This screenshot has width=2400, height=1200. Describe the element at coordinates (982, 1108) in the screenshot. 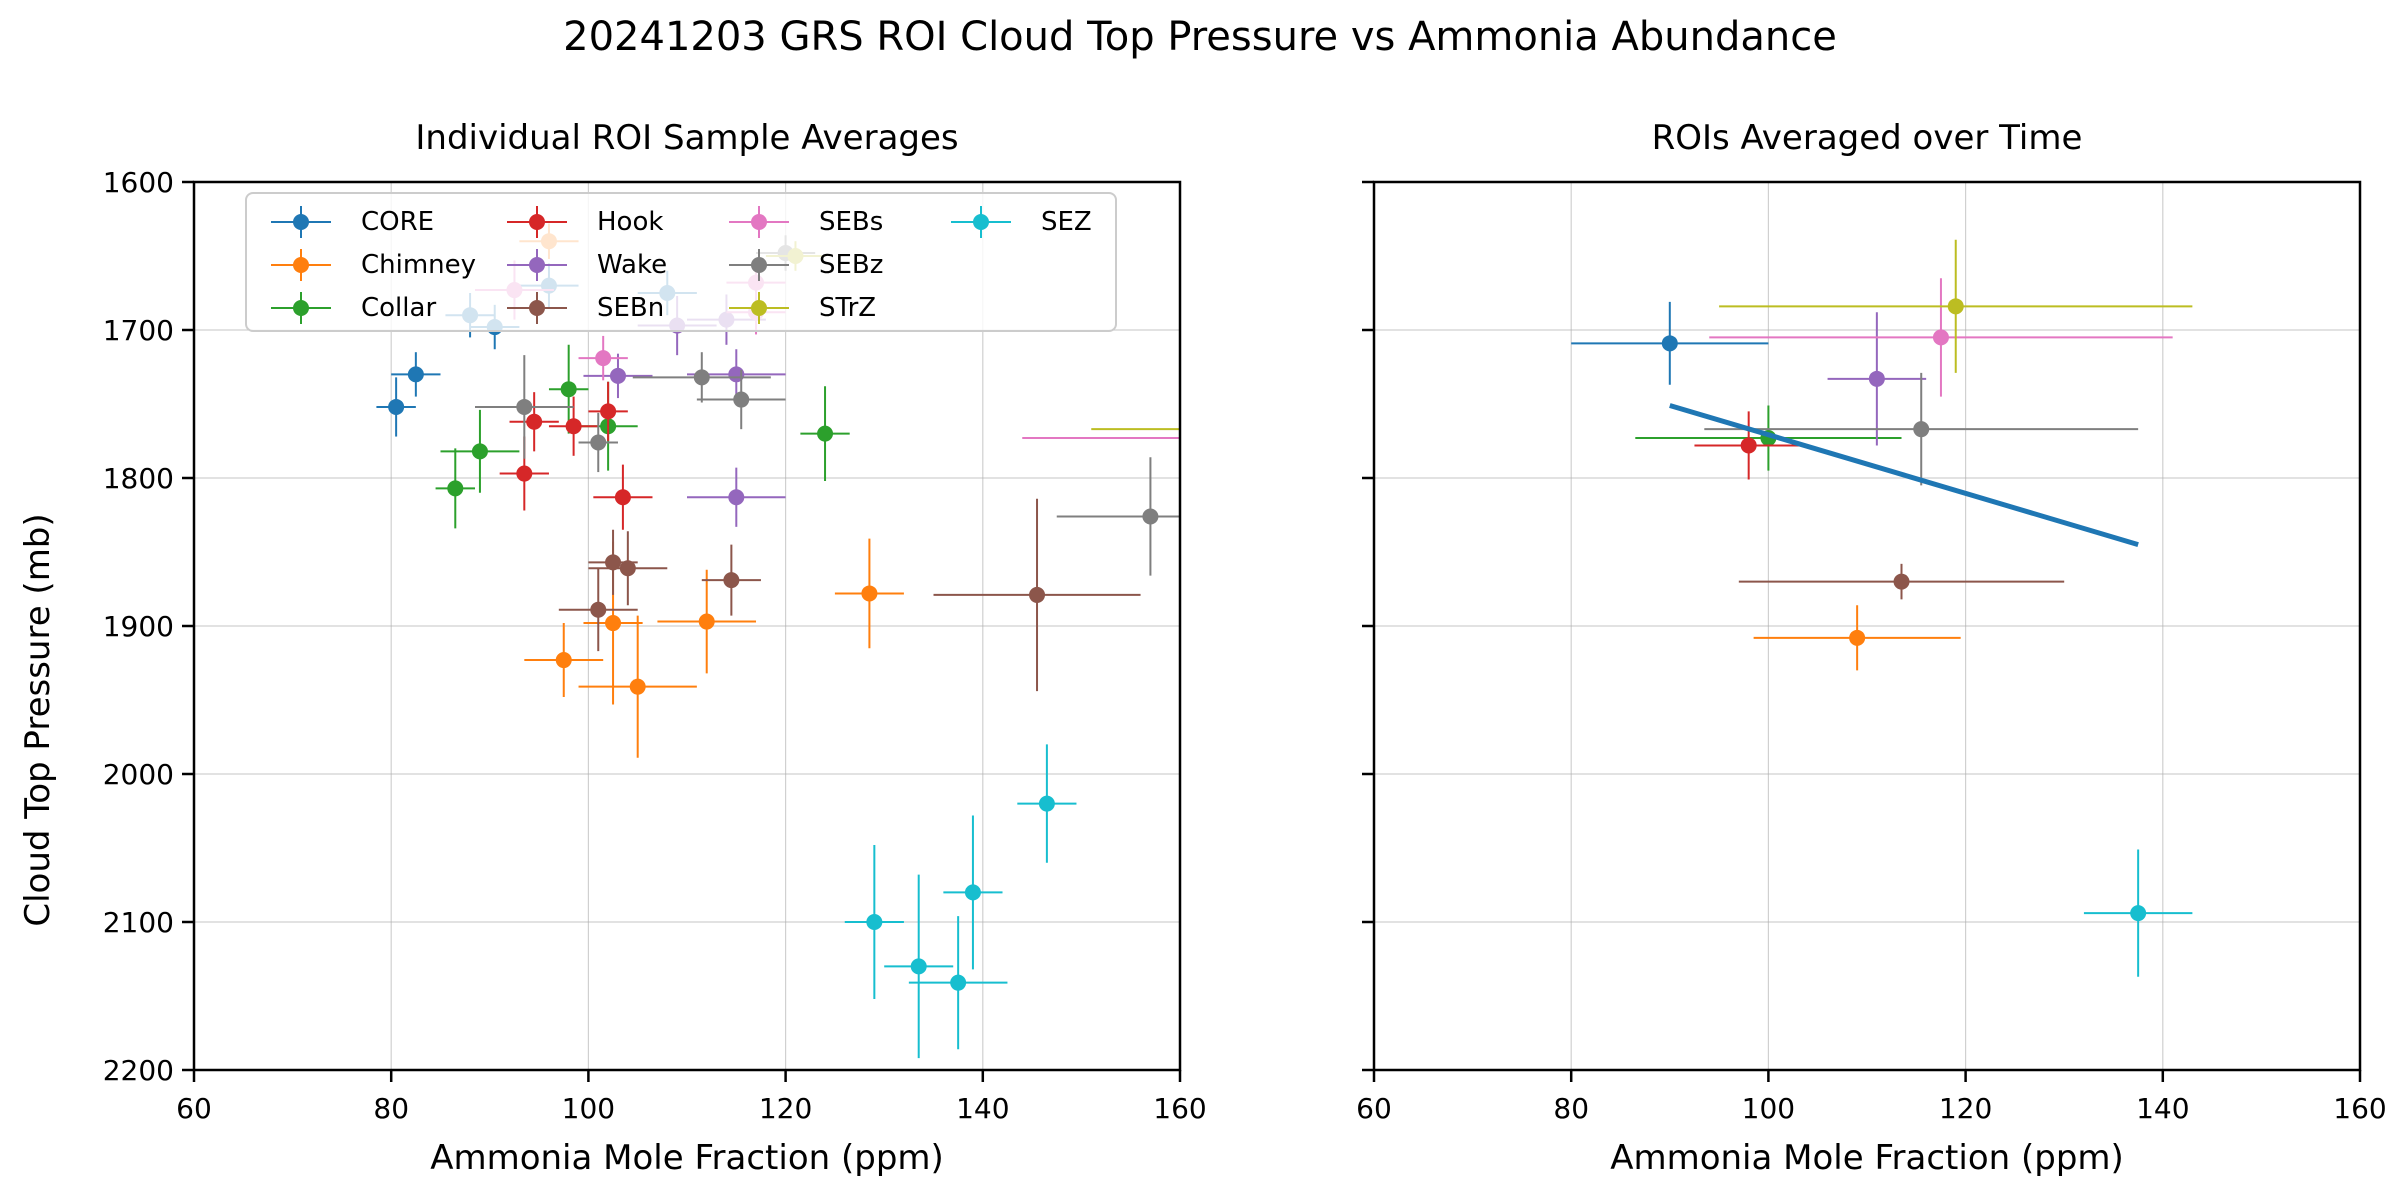

I see `left-x-tick-label: 140` at that location.